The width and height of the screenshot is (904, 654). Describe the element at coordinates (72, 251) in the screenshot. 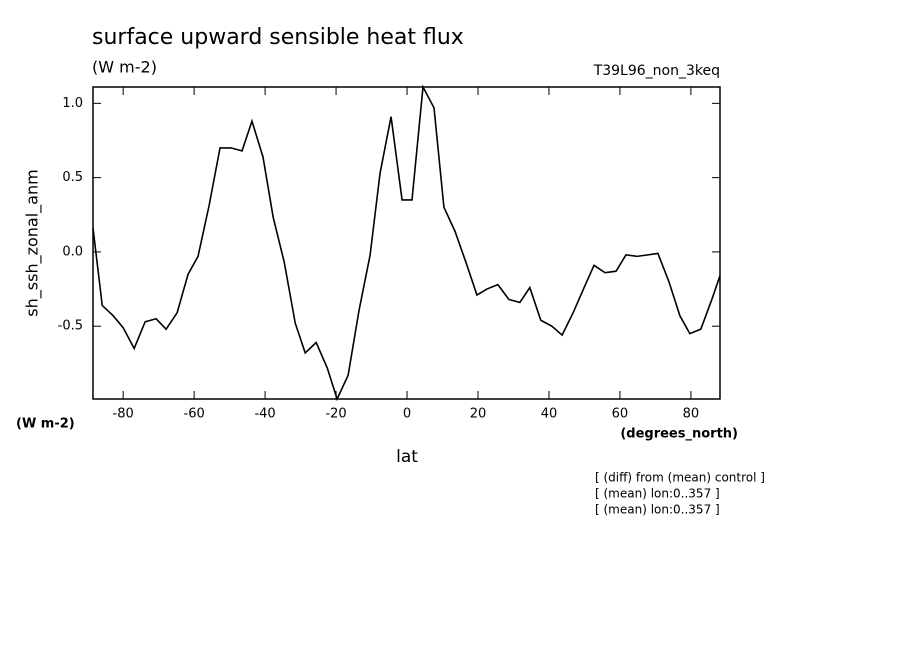

I see `y-tick-label: 0.0` at that location.